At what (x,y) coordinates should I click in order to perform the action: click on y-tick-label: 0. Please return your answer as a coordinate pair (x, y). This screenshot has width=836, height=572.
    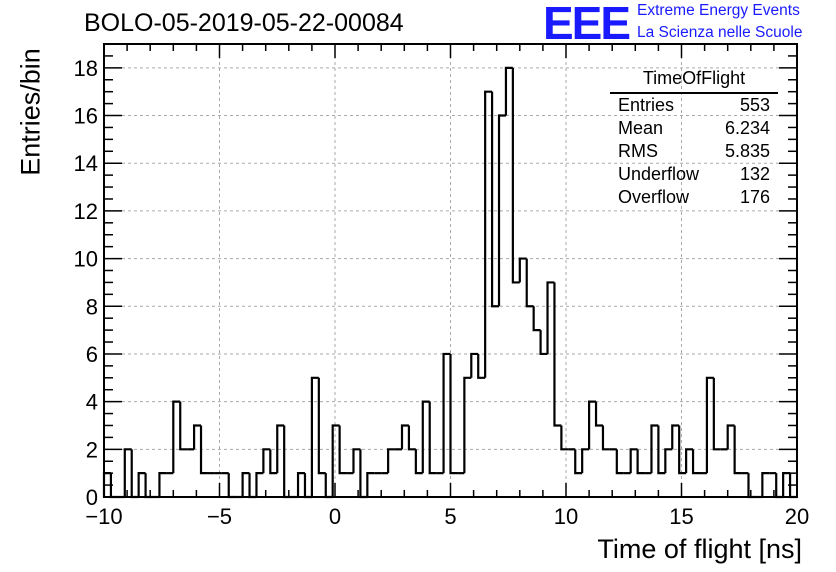
    Looking at the image, I should click on (92, 497).